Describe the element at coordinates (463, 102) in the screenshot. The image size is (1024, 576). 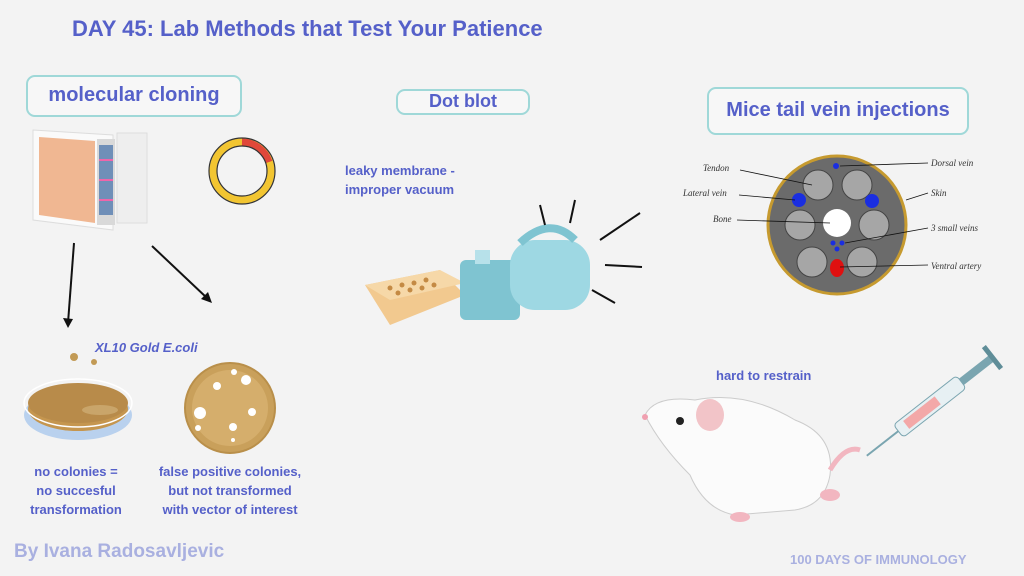
I see `dot-blot-label: Dot blot` at that location.